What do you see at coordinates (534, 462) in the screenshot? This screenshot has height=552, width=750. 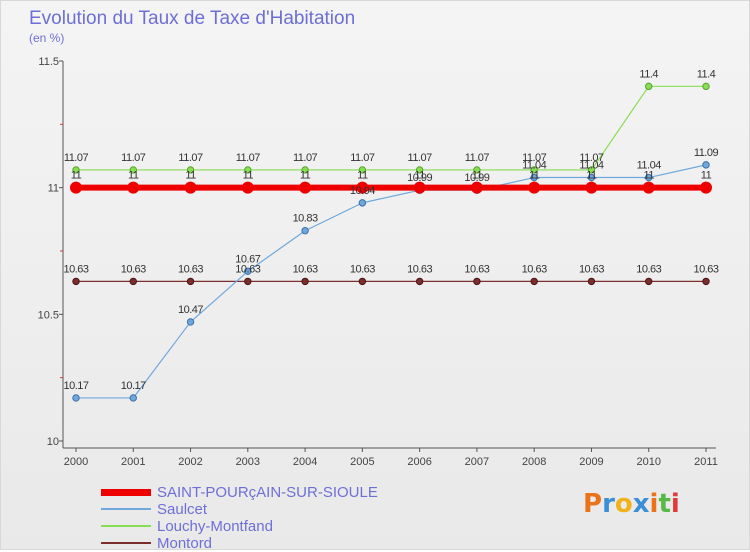 I see `x-tick-label: 2008` at bounding box center [534, 462].